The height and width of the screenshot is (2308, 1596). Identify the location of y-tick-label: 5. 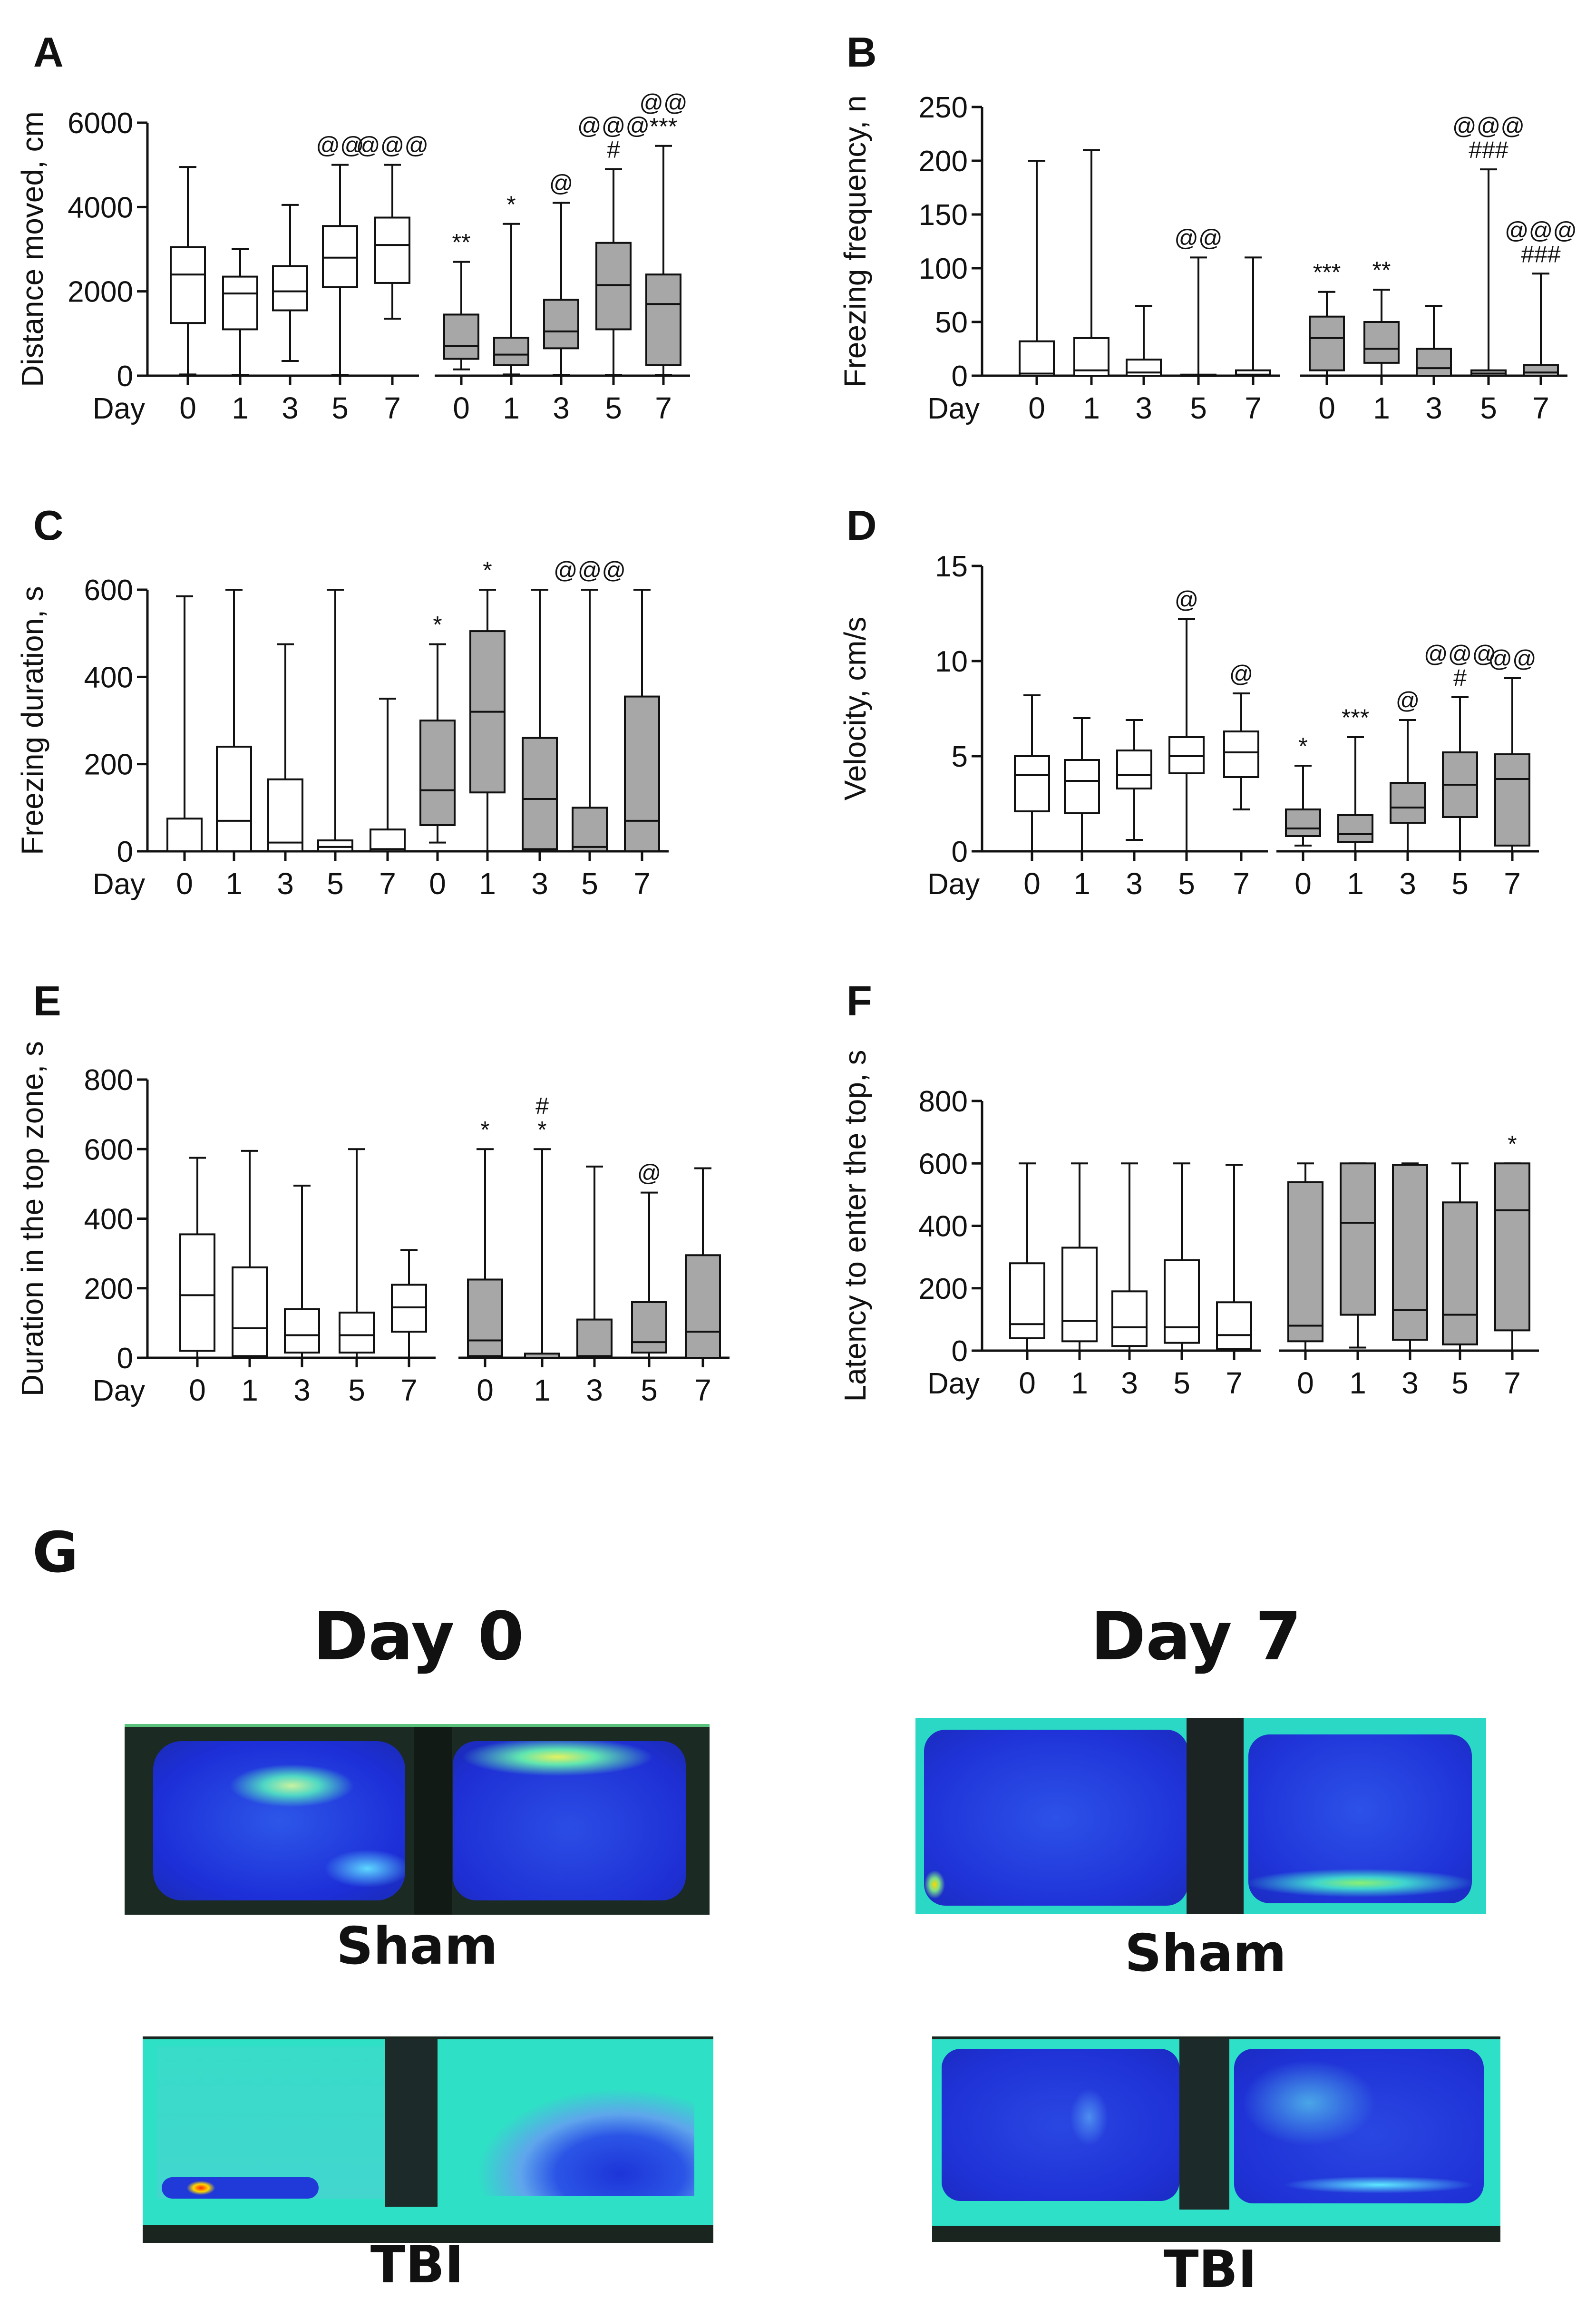
(960, 756).